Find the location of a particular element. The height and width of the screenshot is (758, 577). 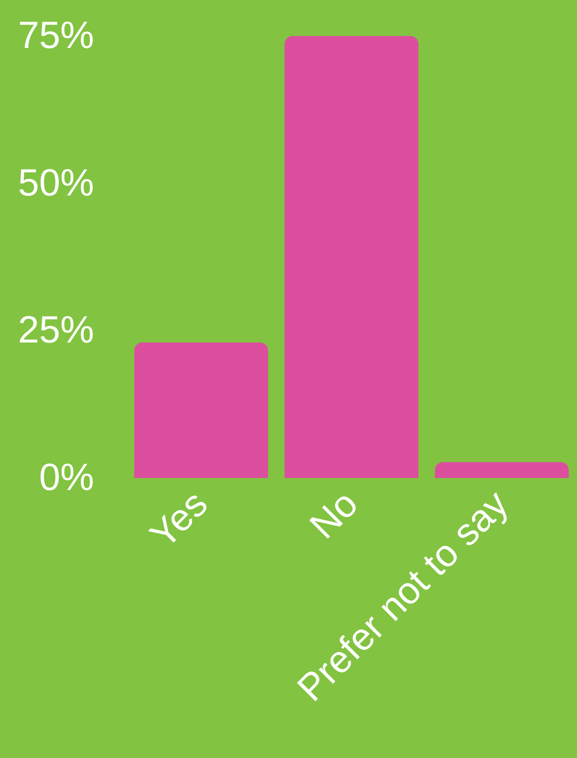

x-tick-label: Yes is located at coordinates (179, 520).